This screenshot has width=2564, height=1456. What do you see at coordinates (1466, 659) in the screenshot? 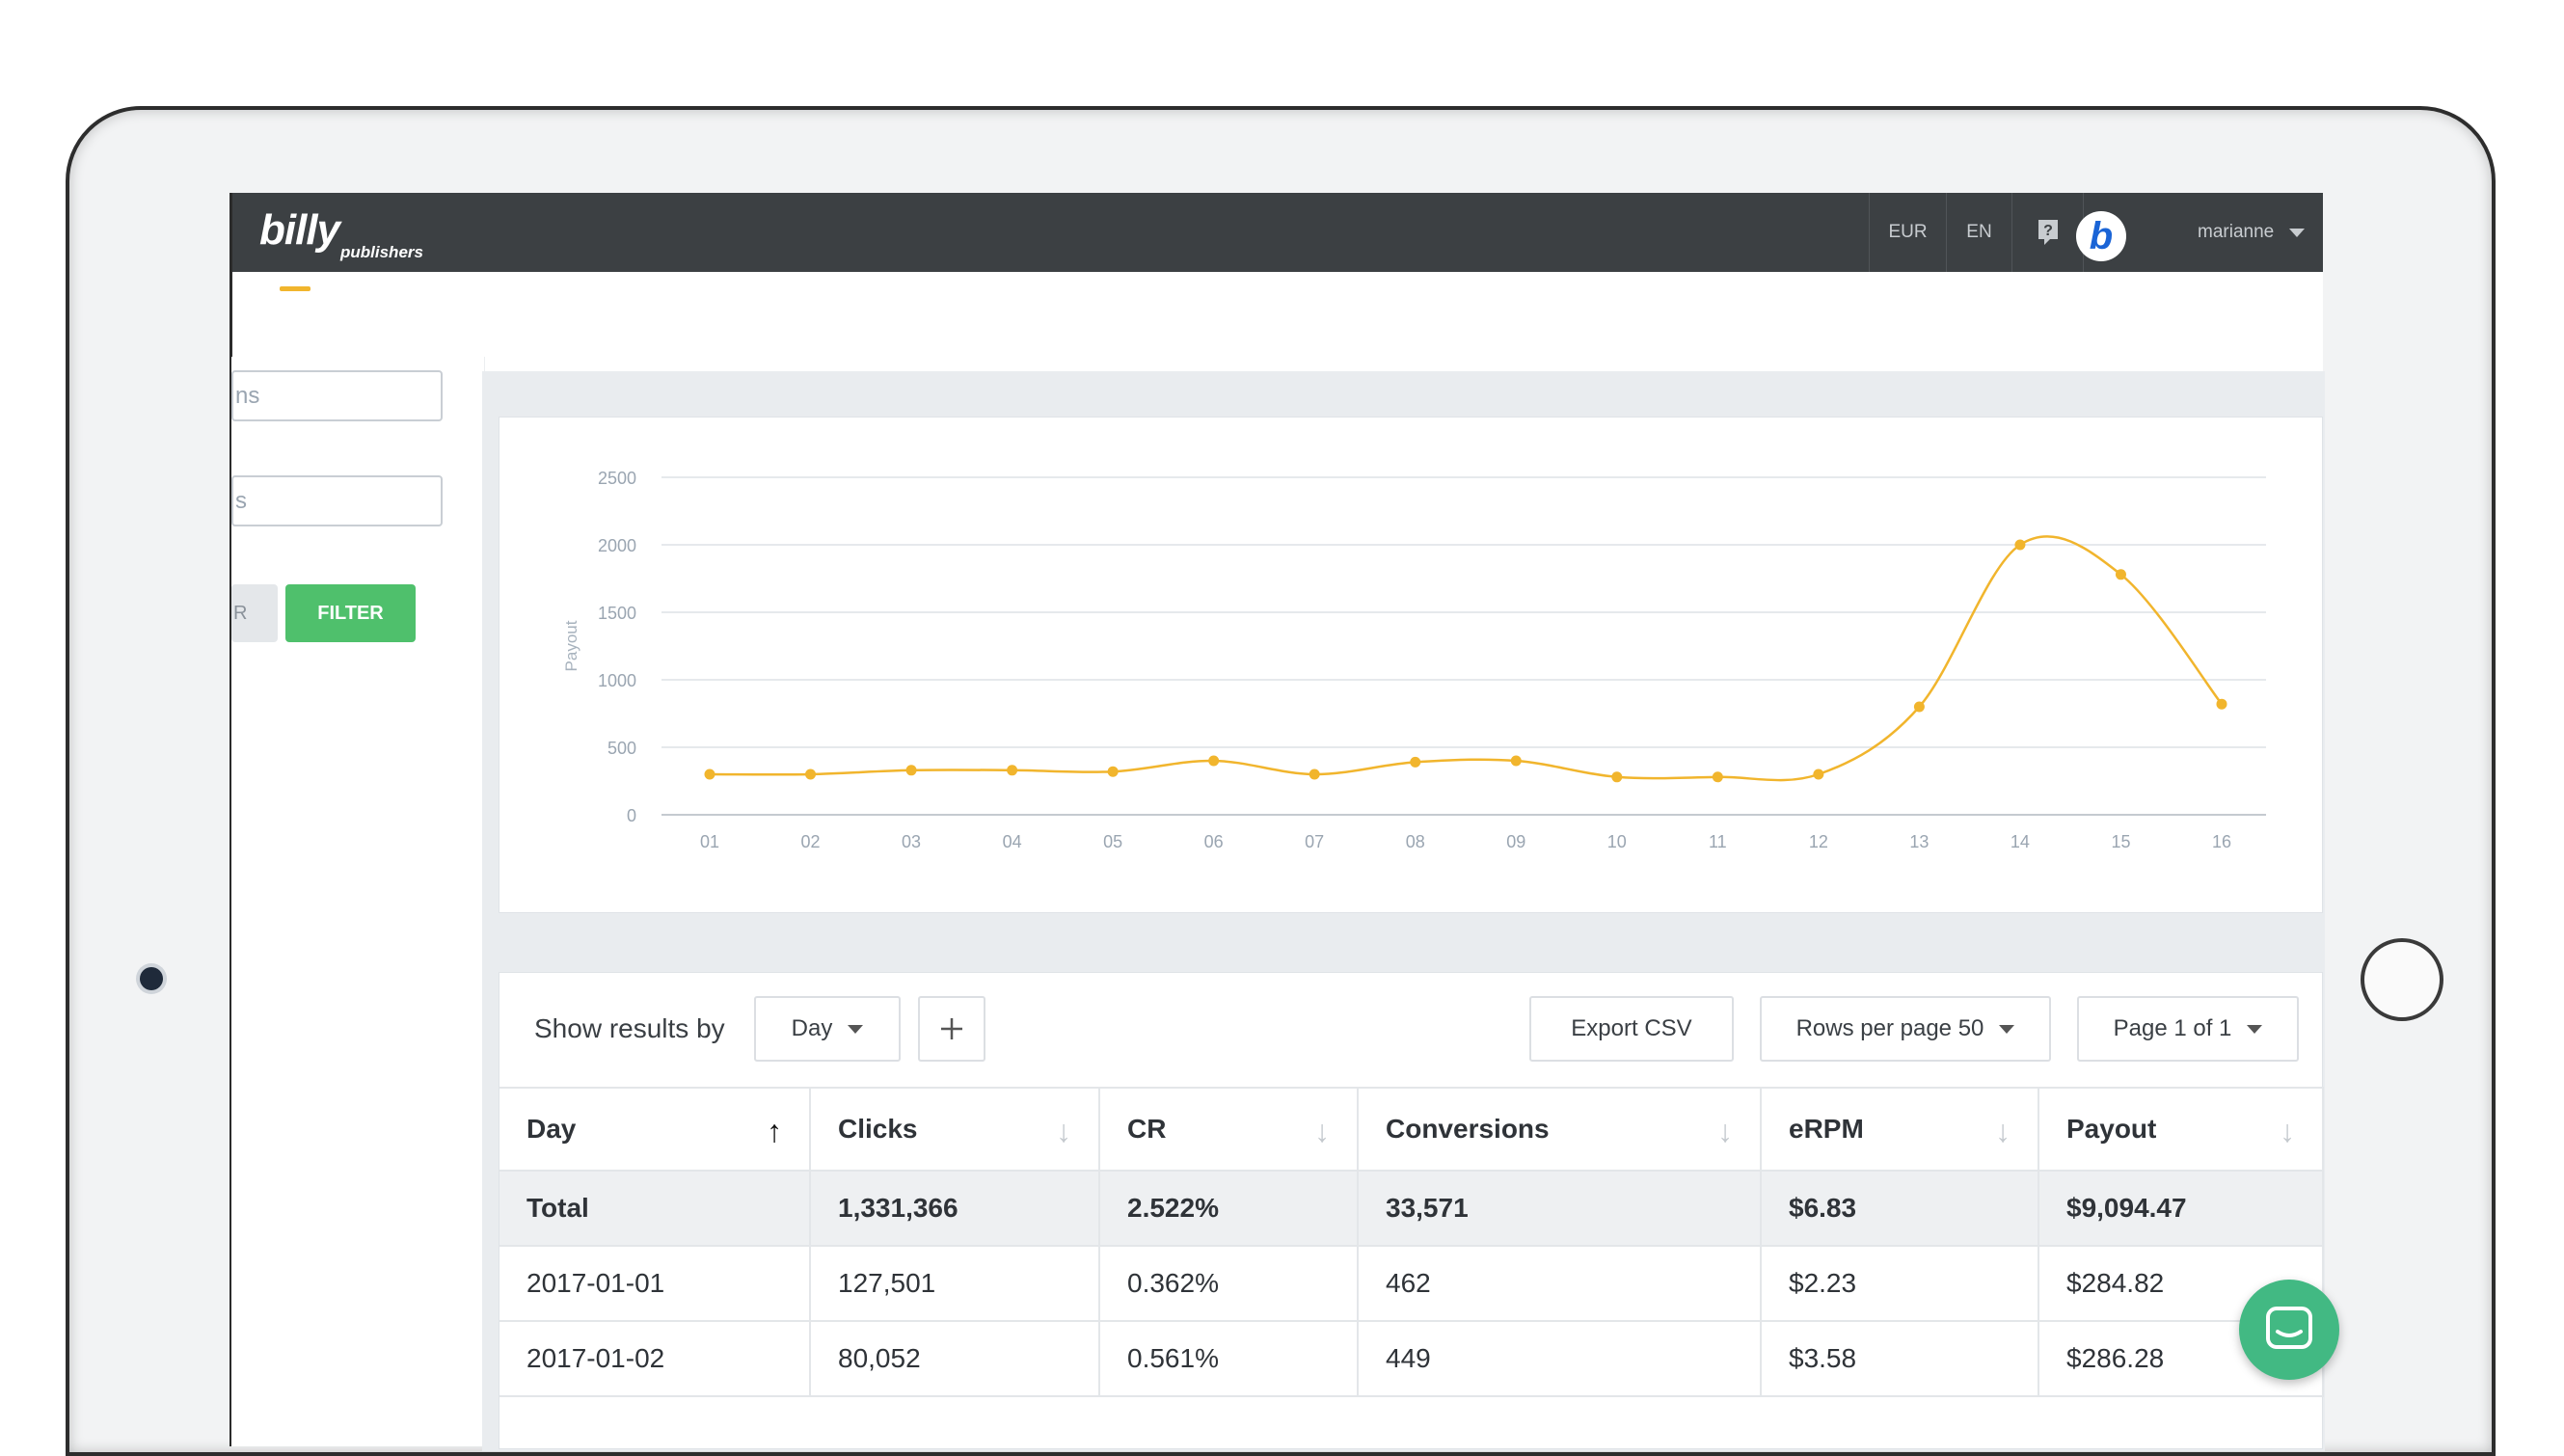
I see `payout-series-line` at bounding box center [1466, 659].